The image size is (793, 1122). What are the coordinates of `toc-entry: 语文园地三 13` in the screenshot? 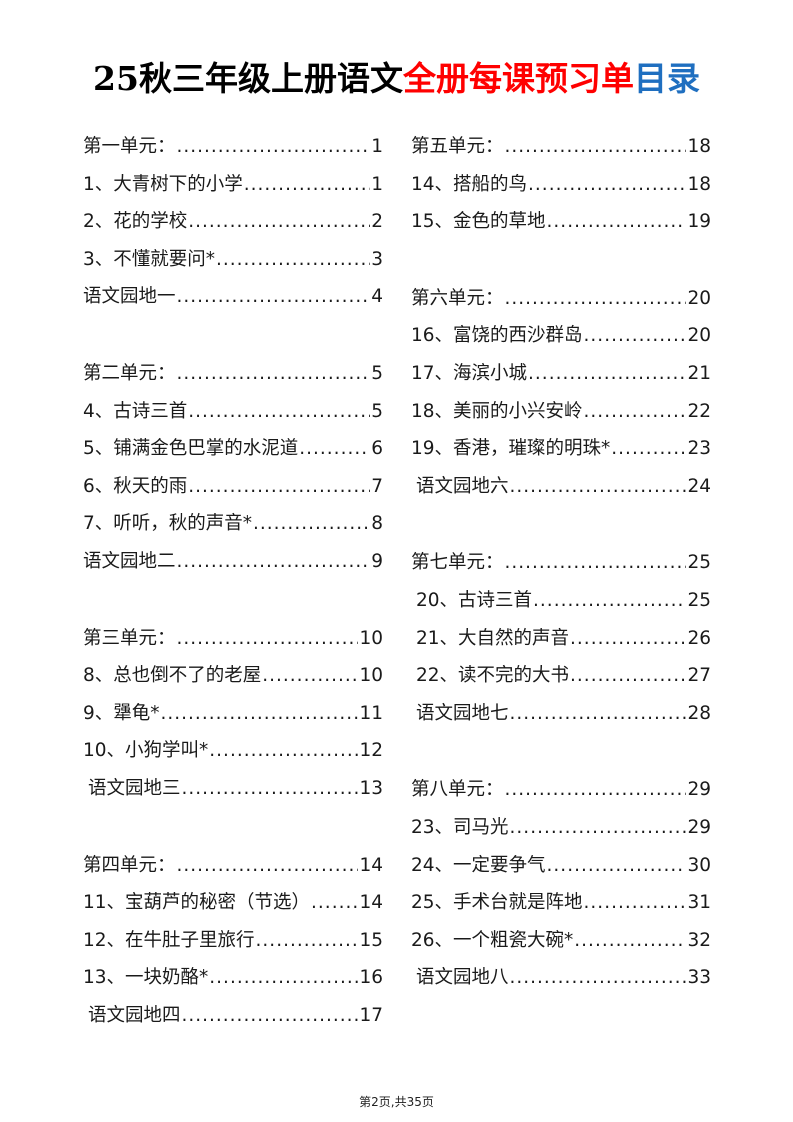 It's located at (233, 789).